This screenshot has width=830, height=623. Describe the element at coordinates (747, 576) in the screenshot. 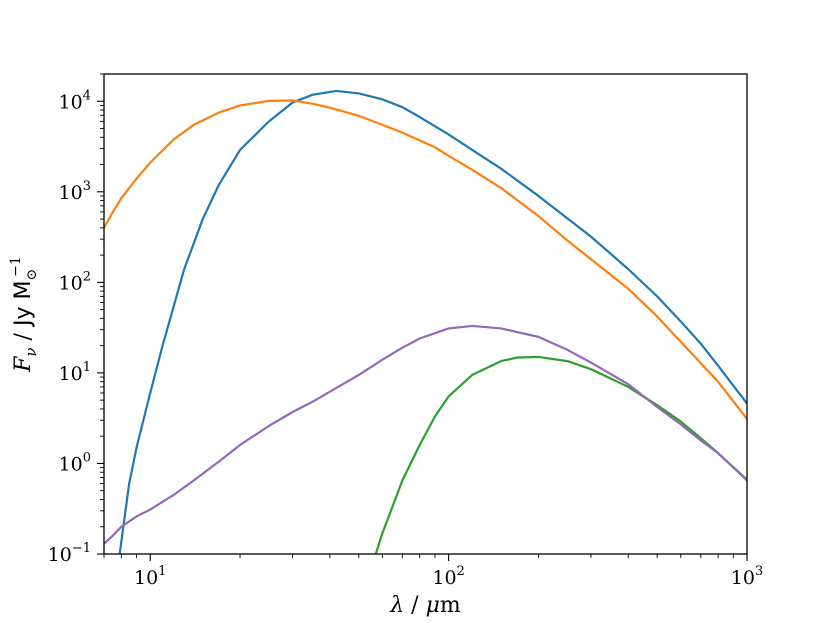

I see `x-tick-label: 10³` at that location.